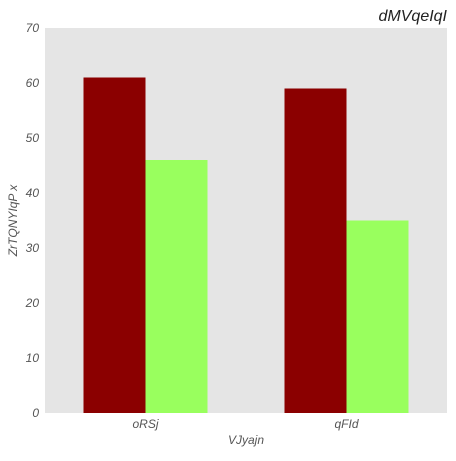 This screenshot has width=456, height=461. I want to click on y-tick-label: 0, so click(35, 413).